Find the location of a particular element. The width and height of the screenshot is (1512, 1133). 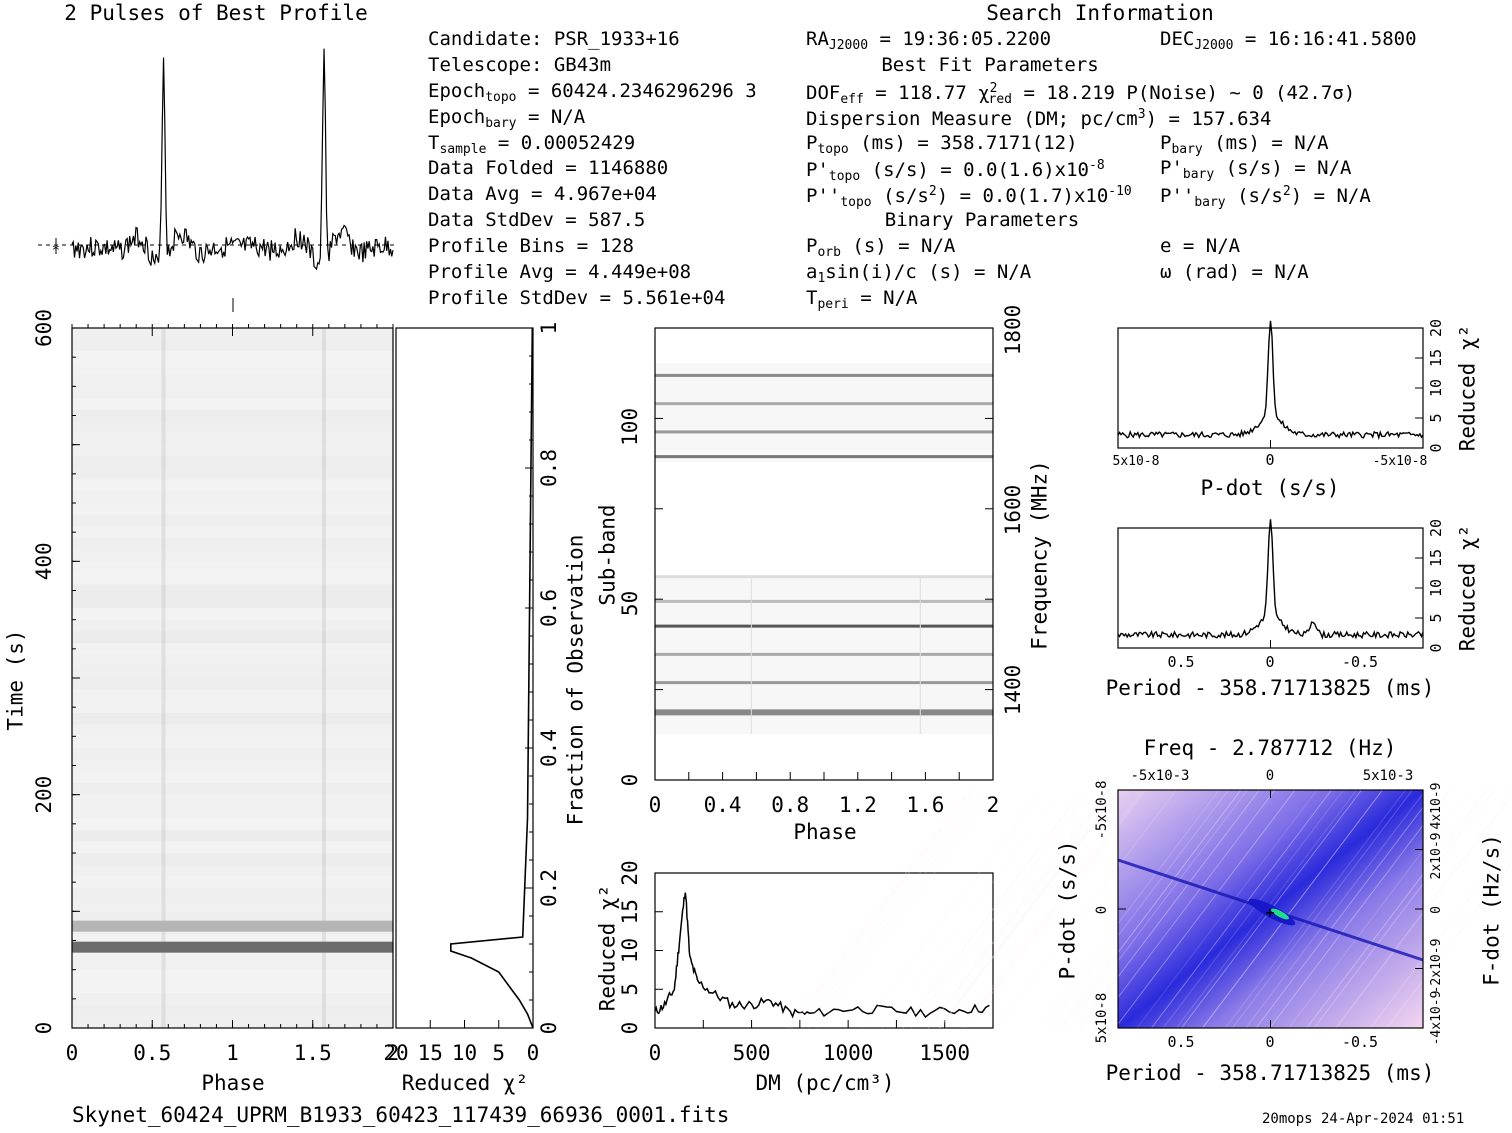

pddot-bary-value: ) = N/A is located at coordinates (1330, 196).